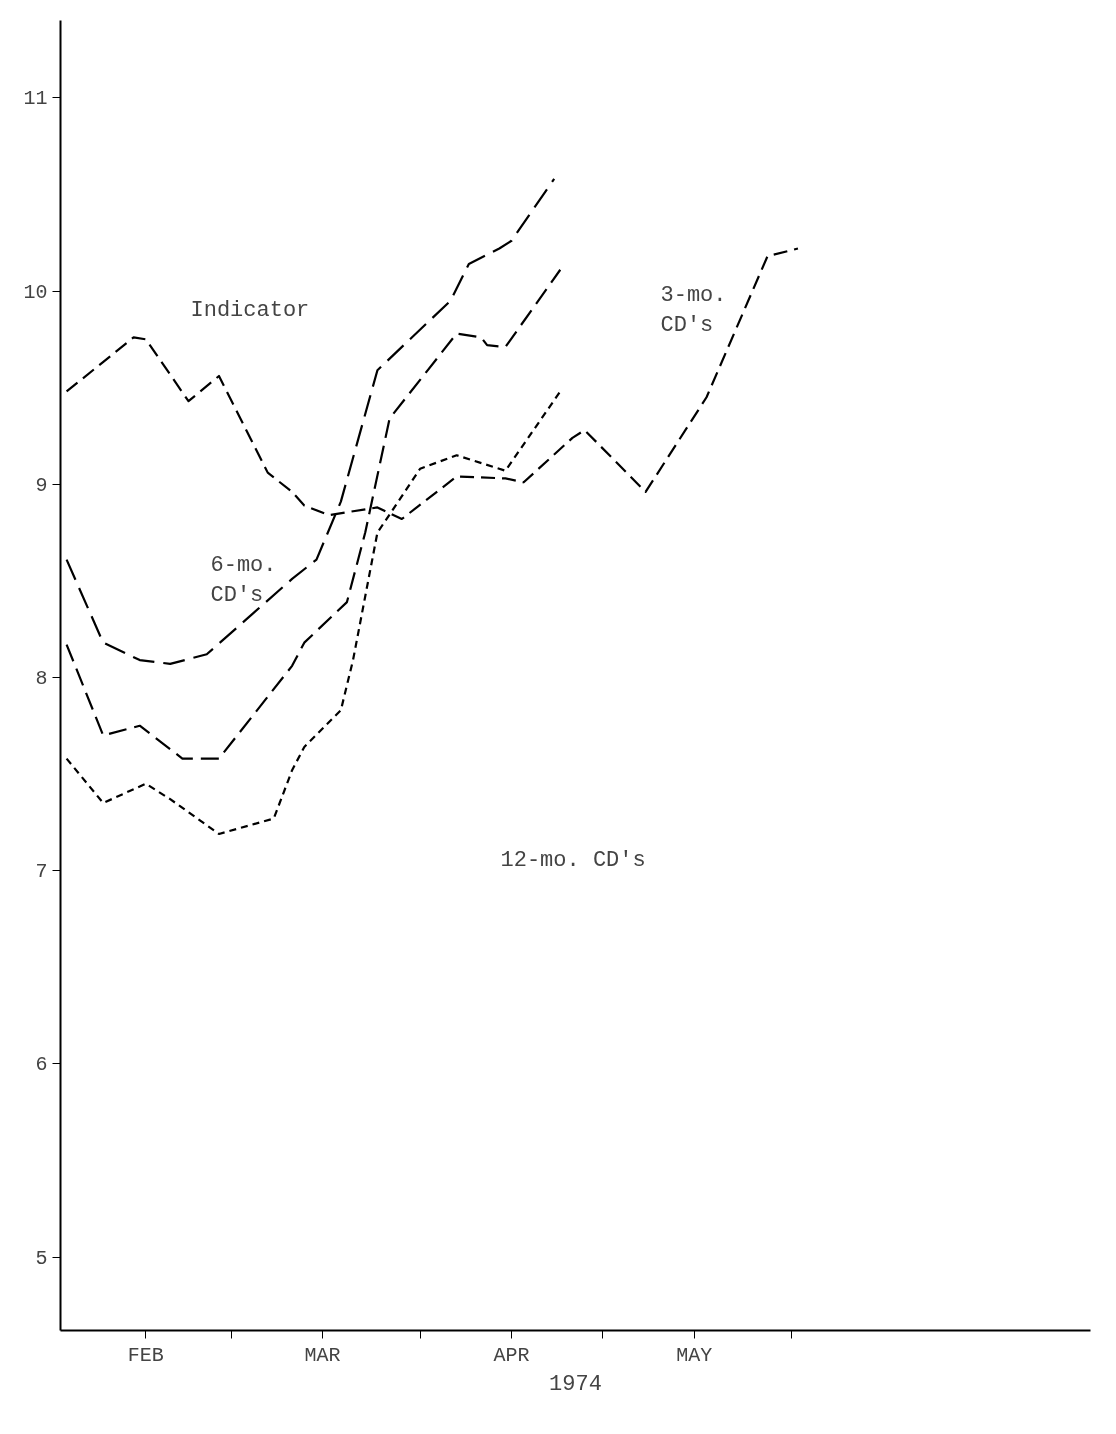  Describe the element at coordinates (35, 292) in the screenshot. I see `y-tick-label: 10` at that location.